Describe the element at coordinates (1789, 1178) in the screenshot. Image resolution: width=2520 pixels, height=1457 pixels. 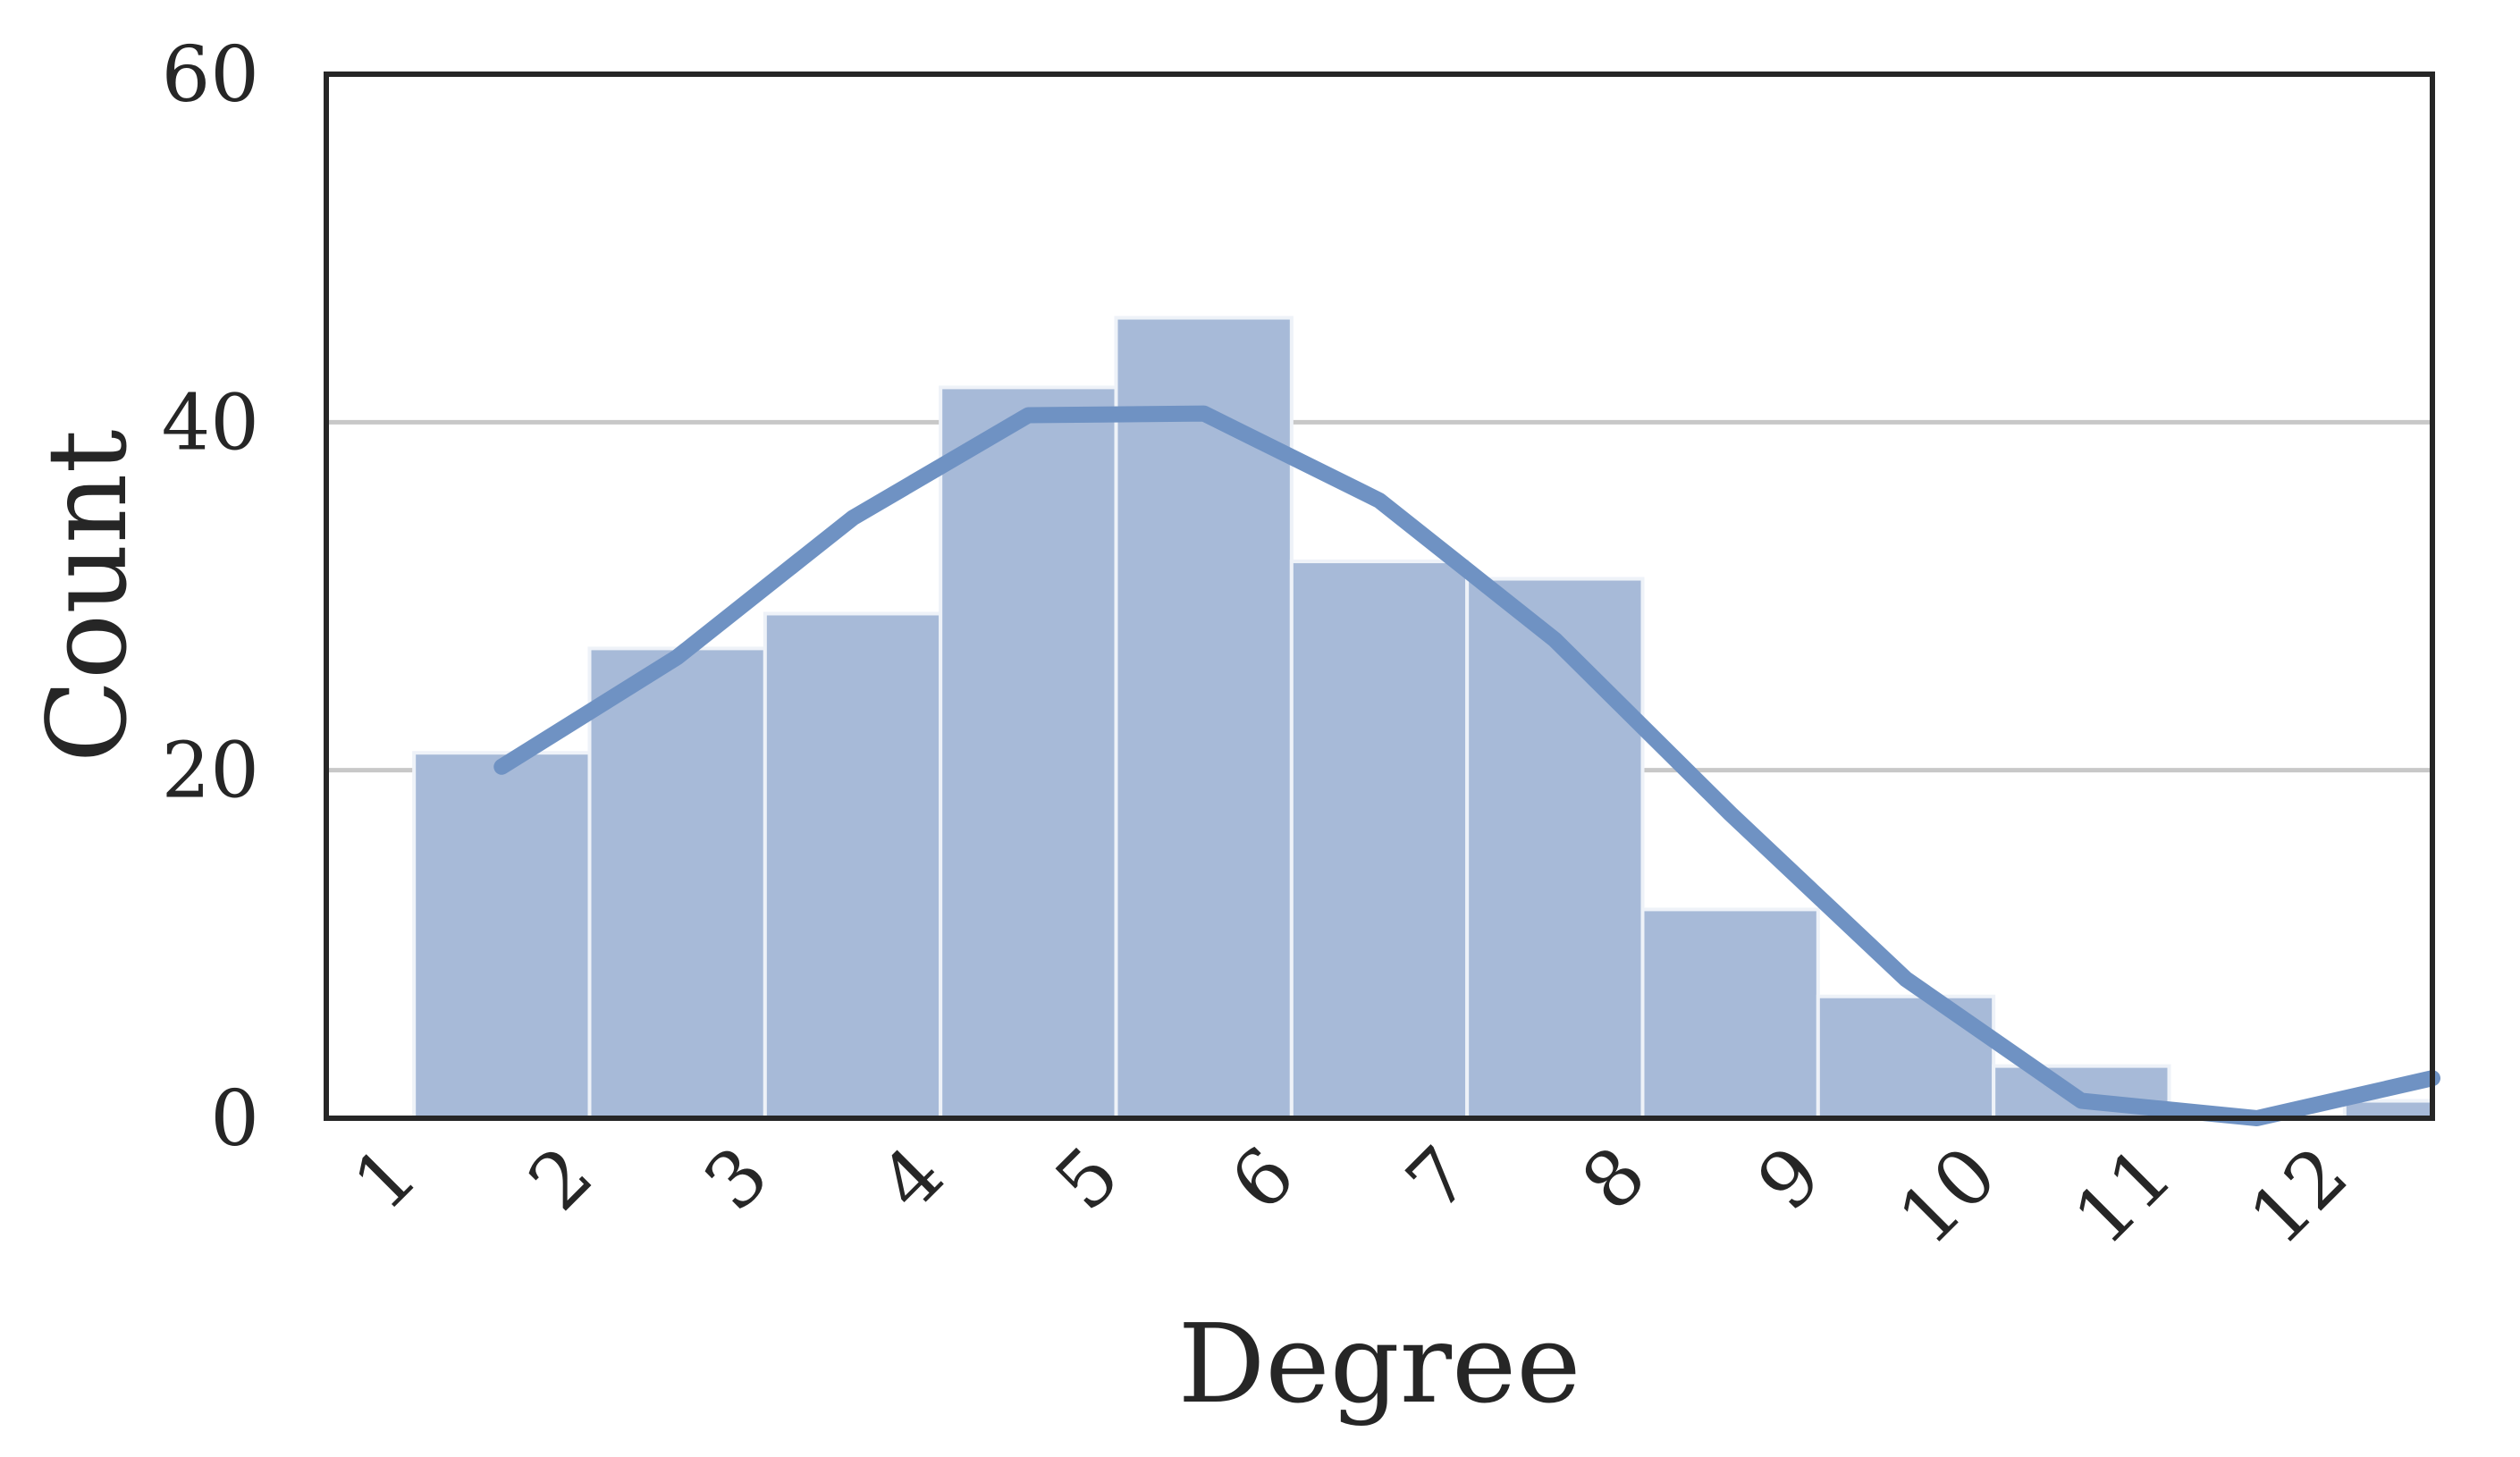
I see `x-tick-9: 9` at that location.